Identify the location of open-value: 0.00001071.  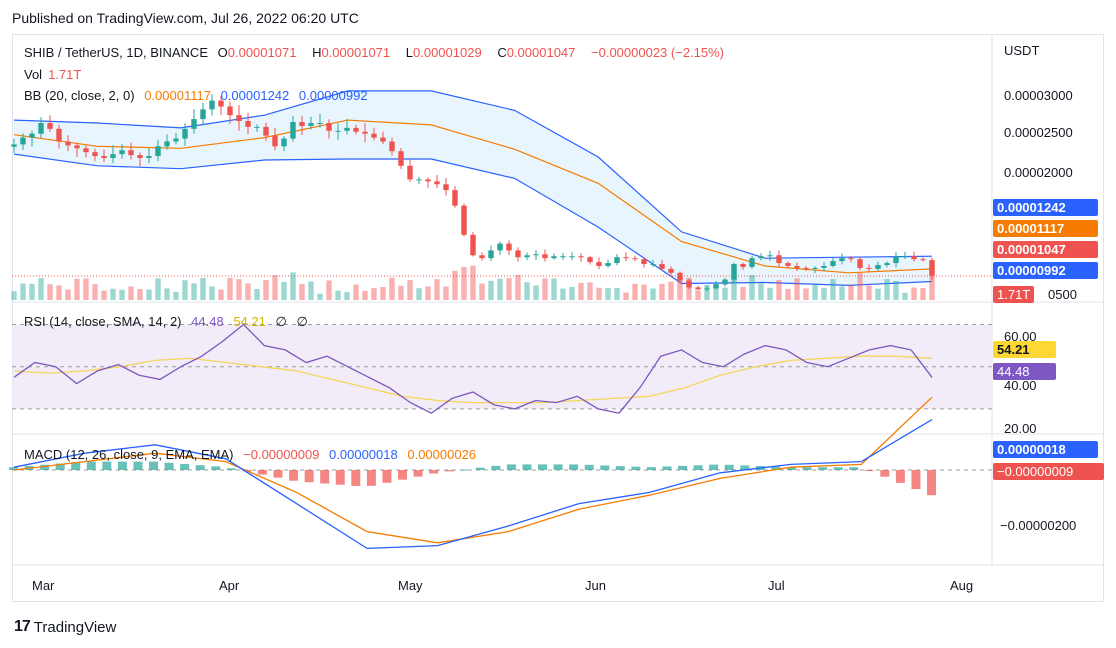
(262, 52).